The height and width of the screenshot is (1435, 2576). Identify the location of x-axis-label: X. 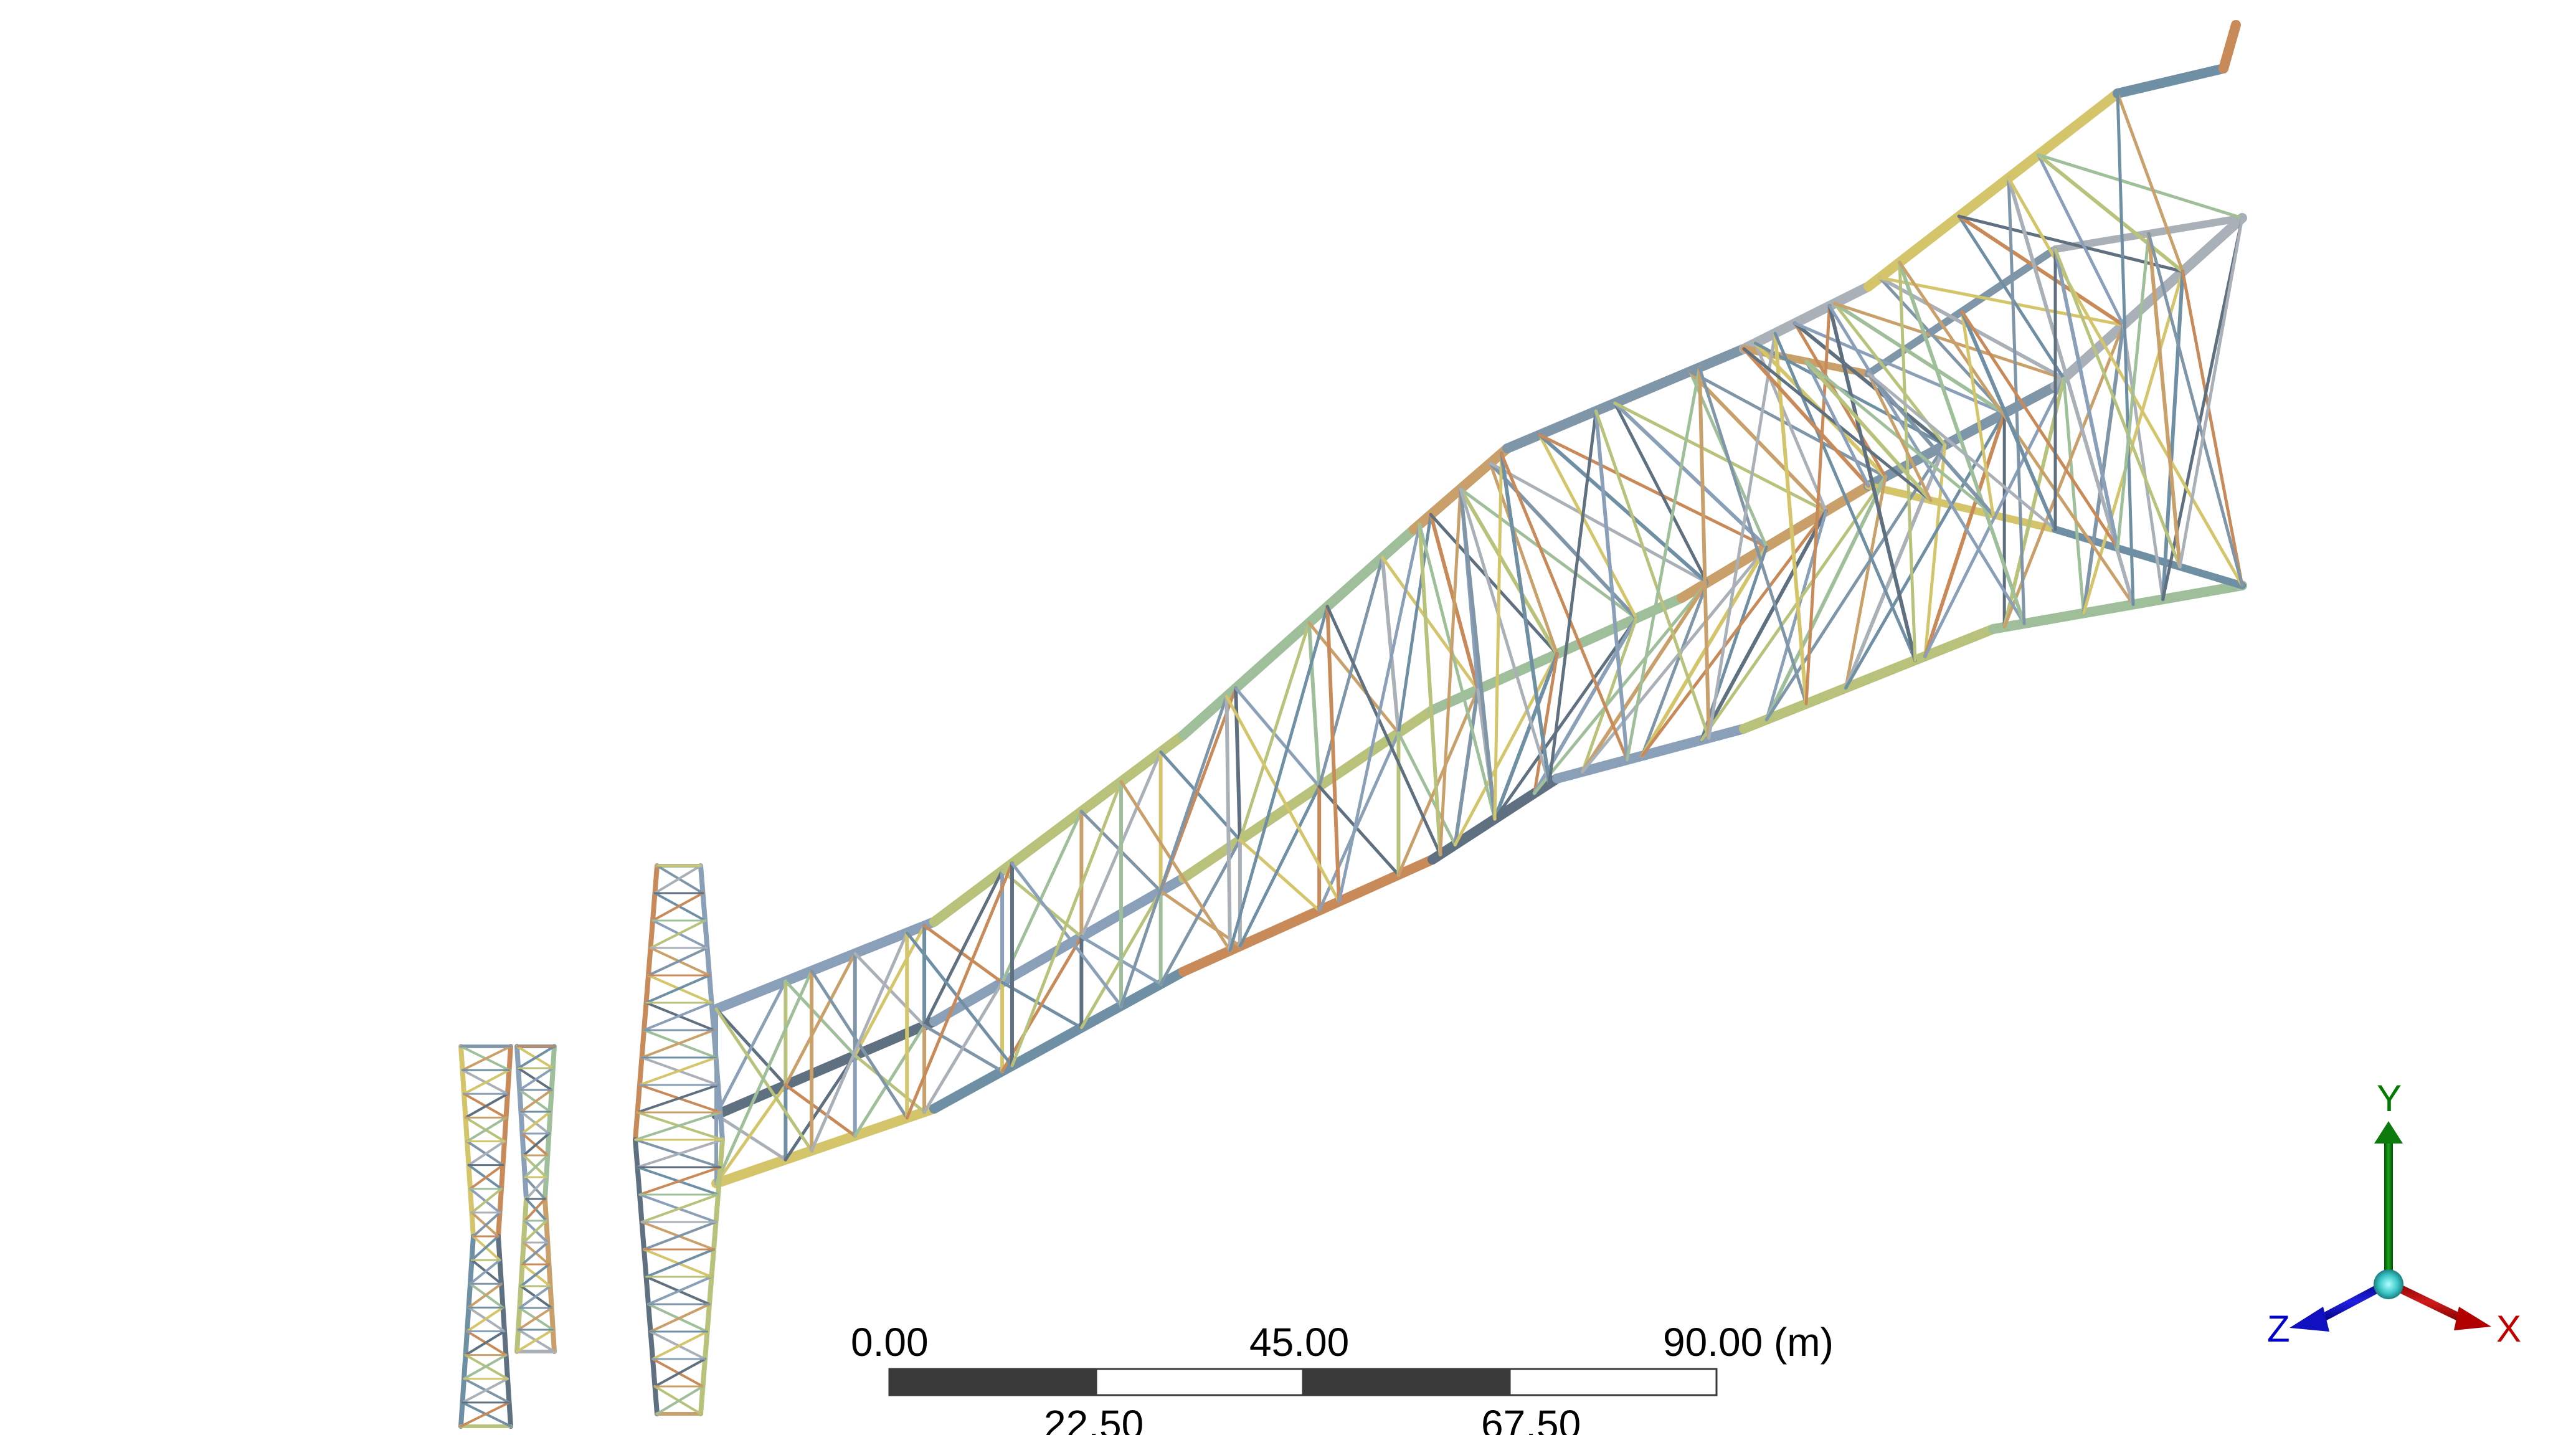
(2509, 1329).